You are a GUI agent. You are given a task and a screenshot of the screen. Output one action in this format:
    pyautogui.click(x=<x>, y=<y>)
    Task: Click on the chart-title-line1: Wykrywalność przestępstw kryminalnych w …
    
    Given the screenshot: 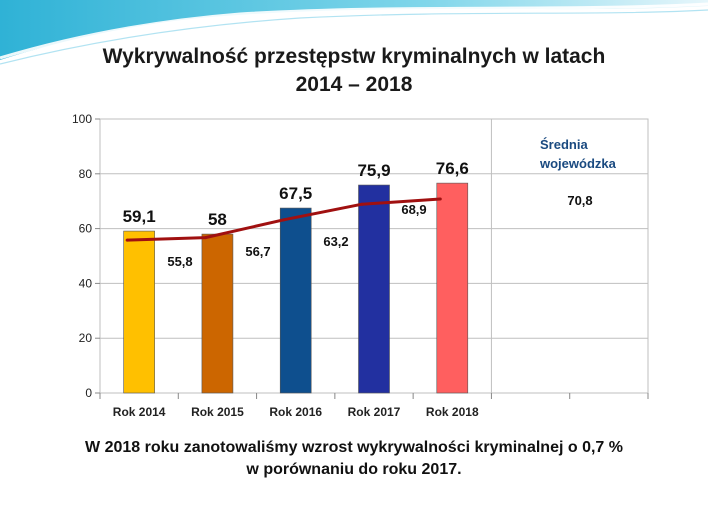 What is the action you would take?
    pyautogui.click(x=354, y=56)
    